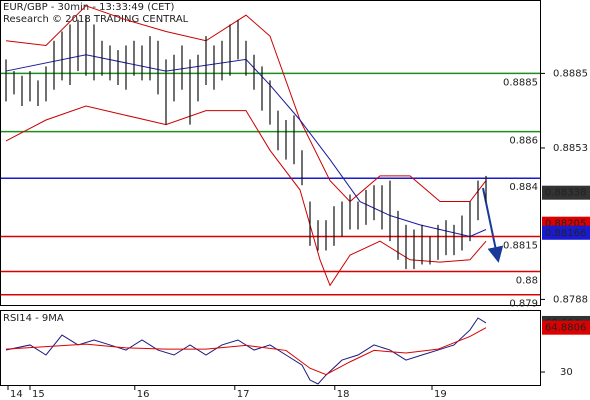 This screenshot has width=590, height=400. Describe the element at coordinates (570, 73) in the screenshot. I see `y-tick-label: 0.8885` at that location.